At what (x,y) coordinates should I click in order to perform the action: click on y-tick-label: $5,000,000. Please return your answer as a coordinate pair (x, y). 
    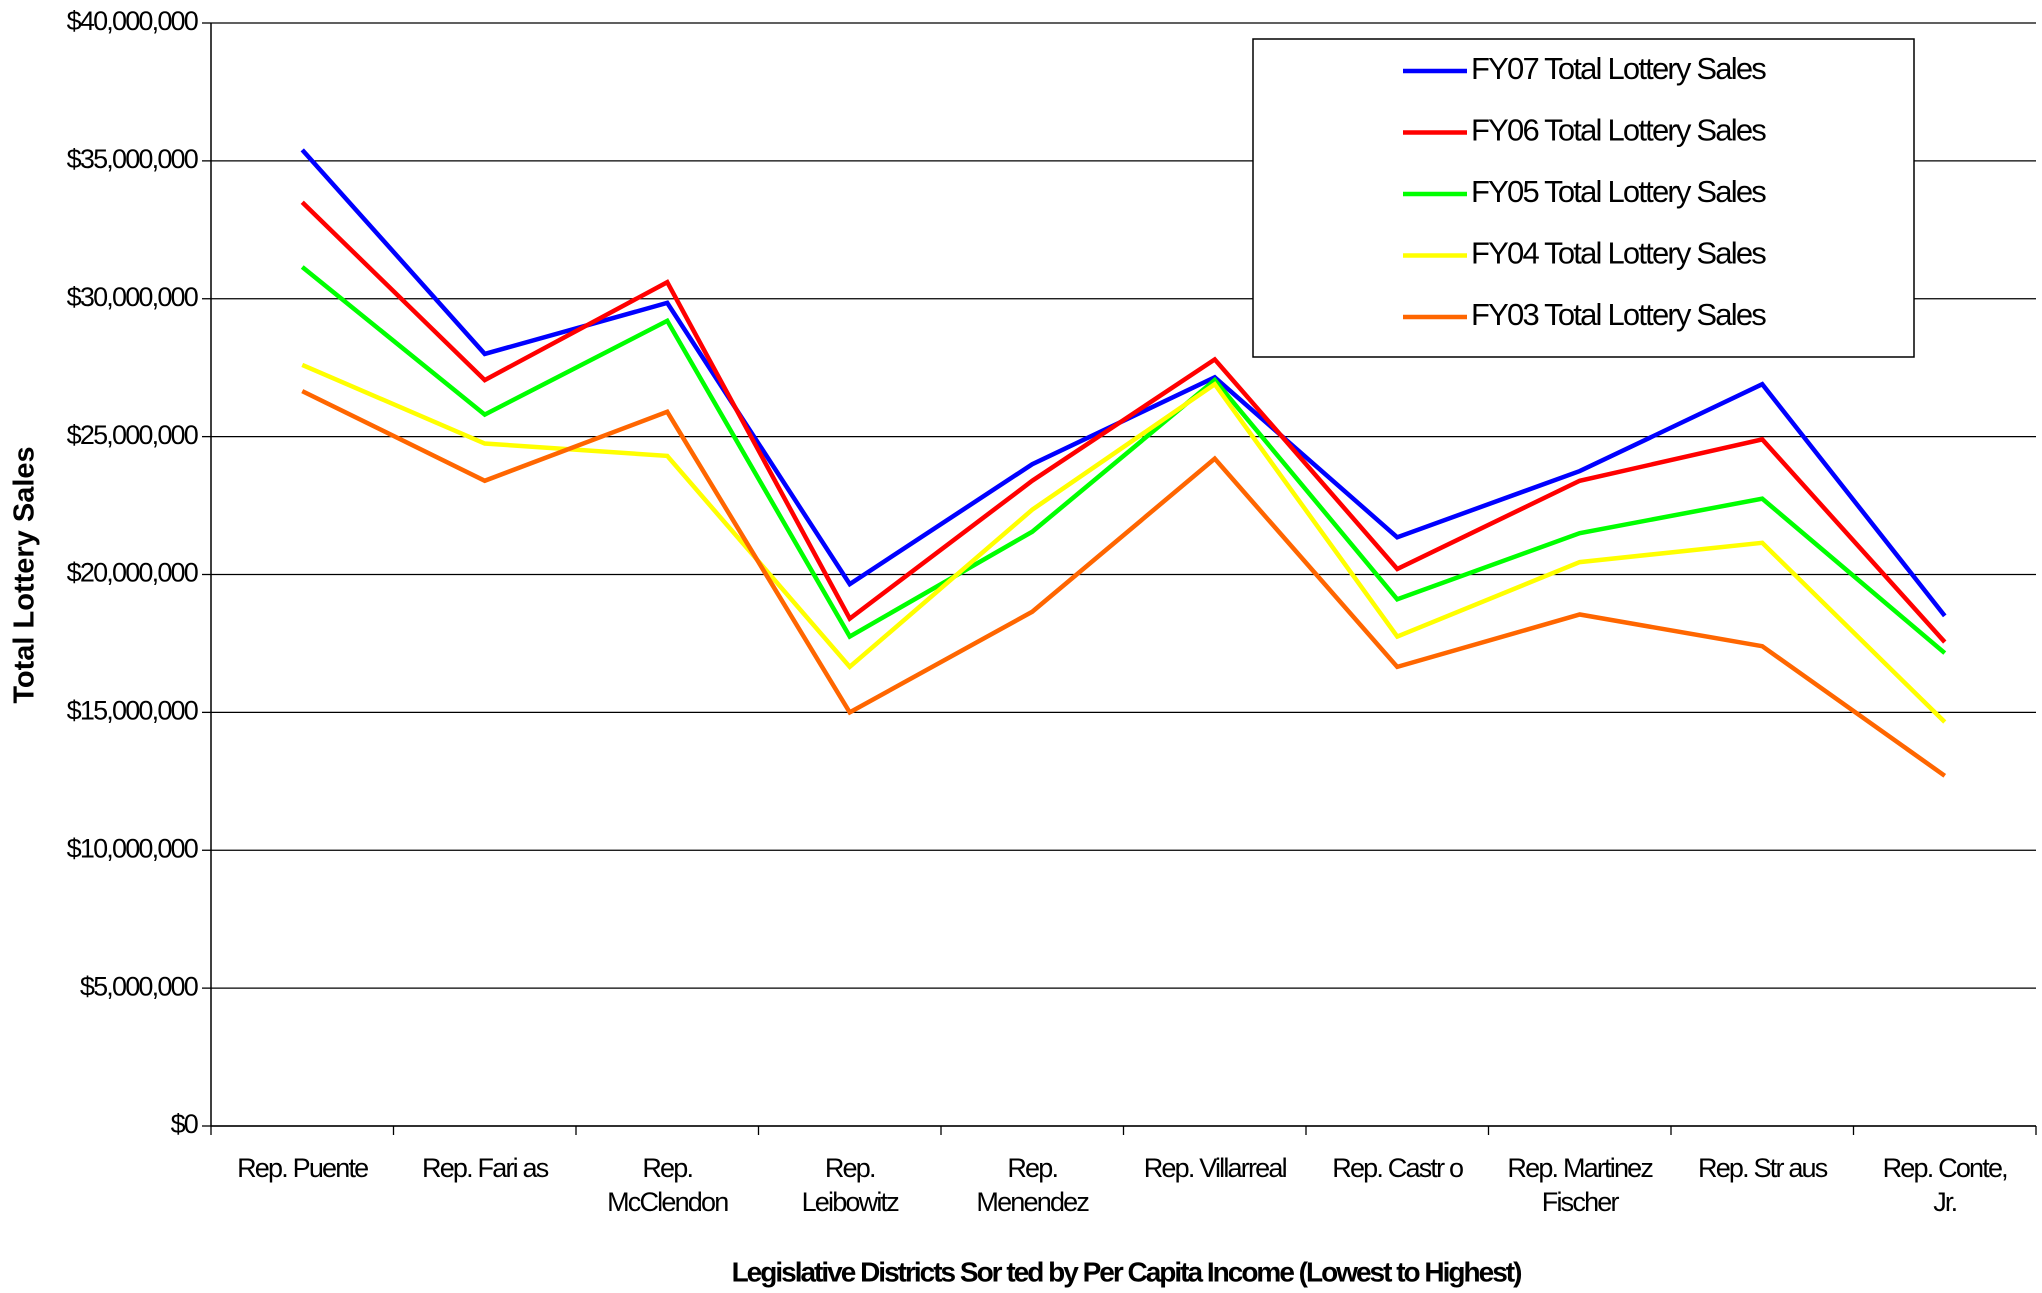
    Looking at the image, I should click on (139, 986).